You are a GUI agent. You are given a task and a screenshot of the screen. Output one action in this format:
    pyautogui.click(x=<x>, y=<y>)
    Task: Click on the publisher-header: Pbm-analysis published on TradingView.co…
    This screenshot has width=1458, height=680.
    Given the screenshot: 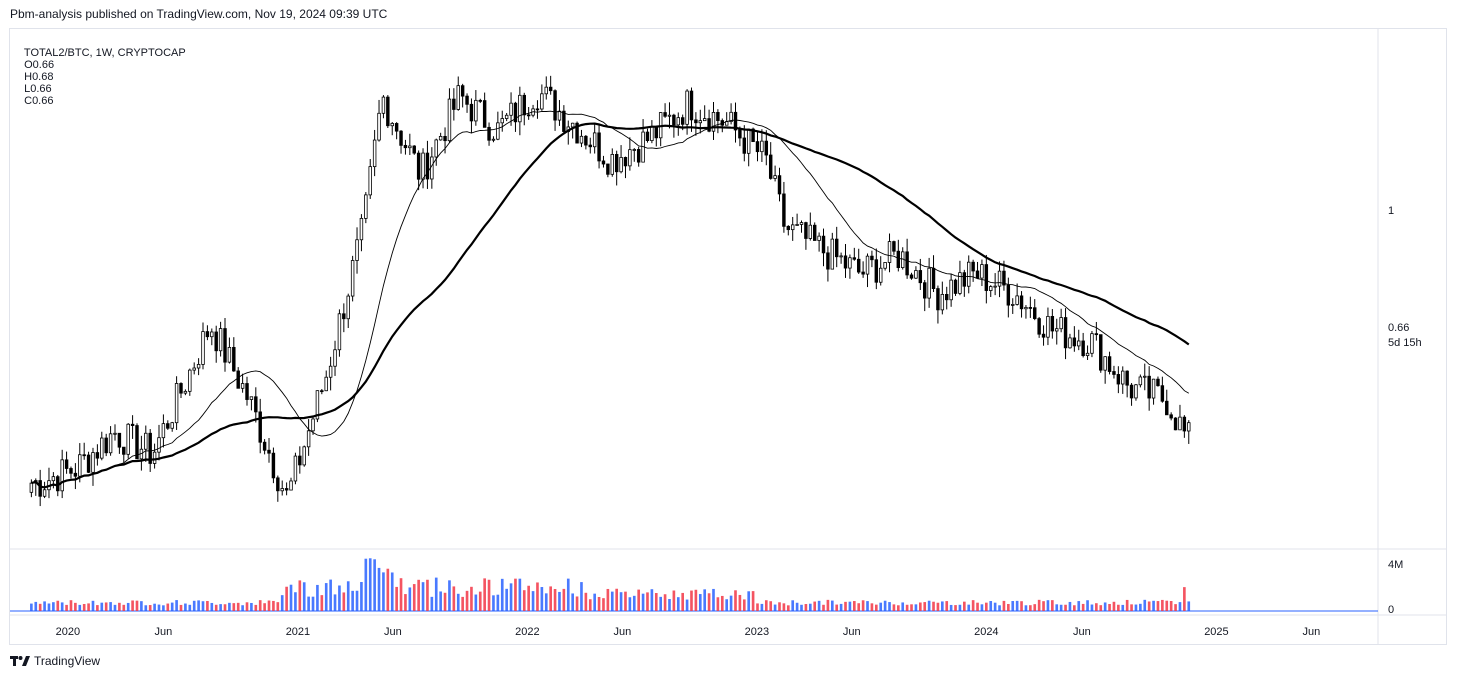 What is the action you would take?
    pyautogui.click(x=199, y=14)
    